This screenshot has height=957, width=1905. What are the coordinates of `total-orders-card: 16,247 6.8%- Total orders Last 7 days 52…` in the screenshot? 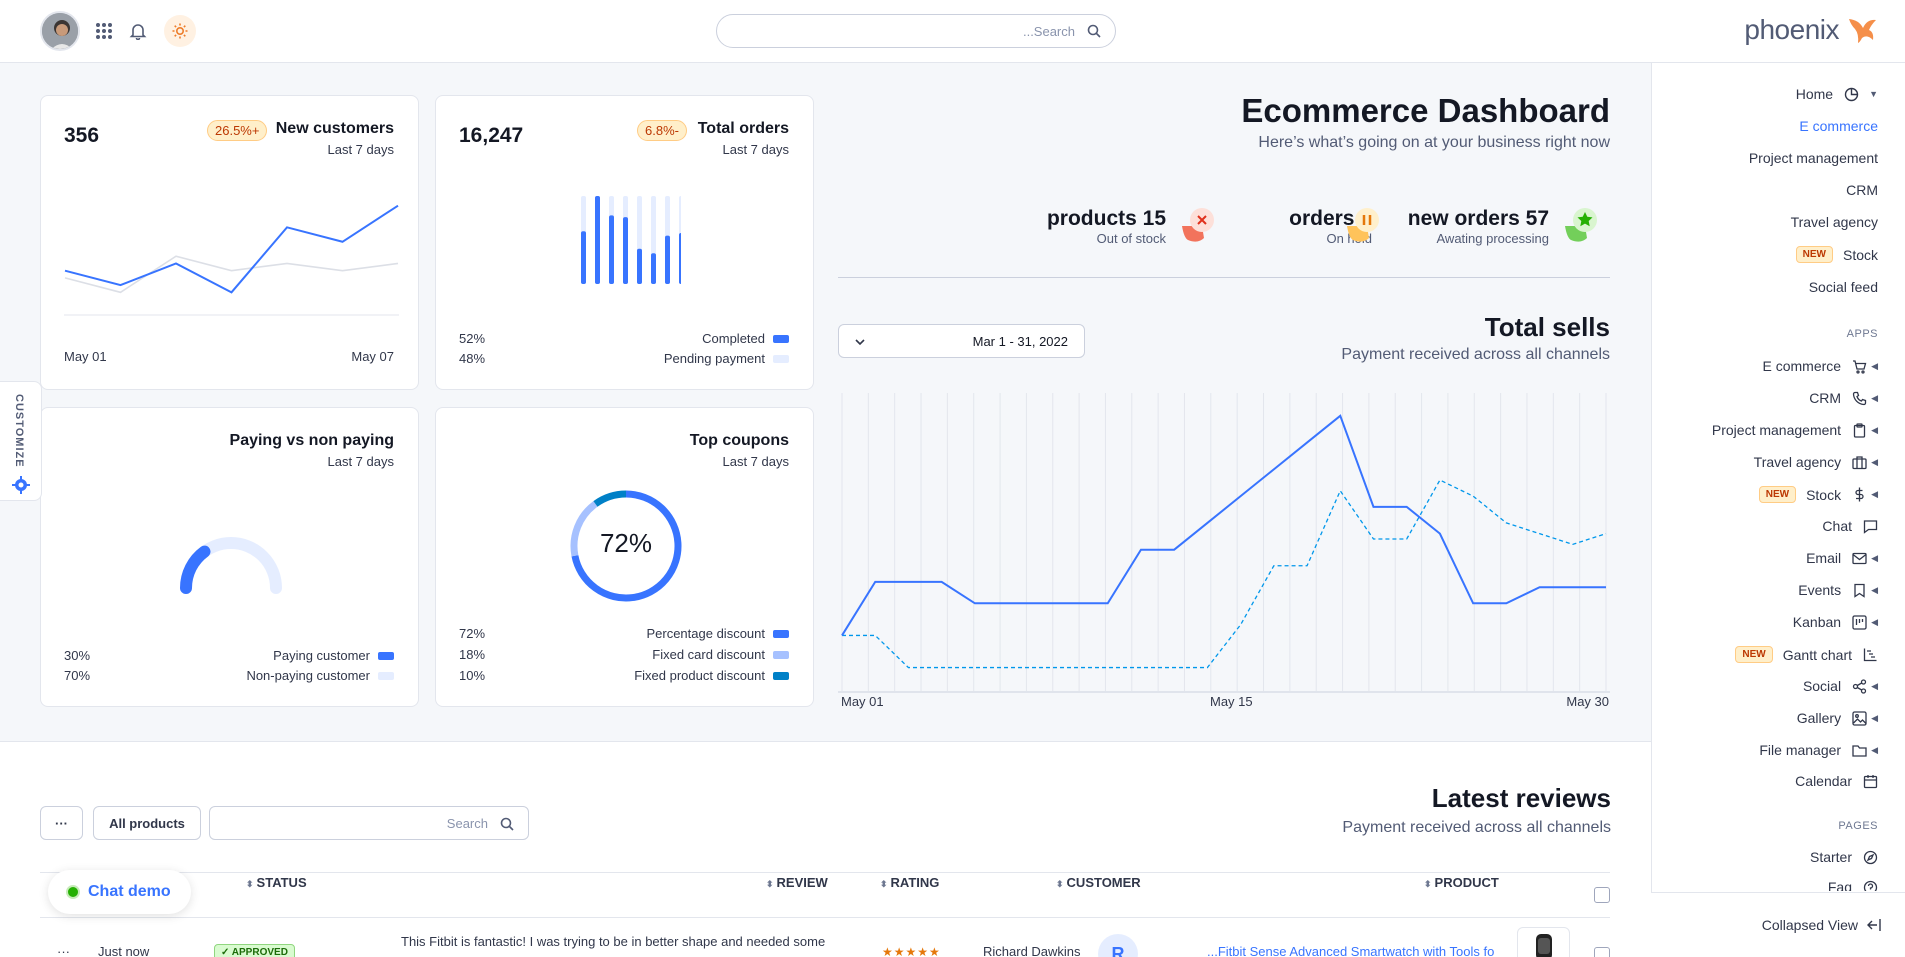 It's located at (624, 242).